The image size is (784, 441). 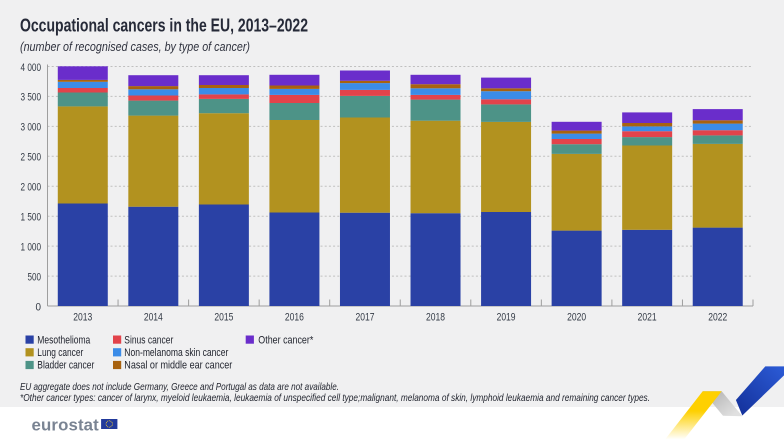 What do you see at coordinates (294, 318) in the screenshot?
I see `svg-text: 2016` at bounding box center [294, 318].